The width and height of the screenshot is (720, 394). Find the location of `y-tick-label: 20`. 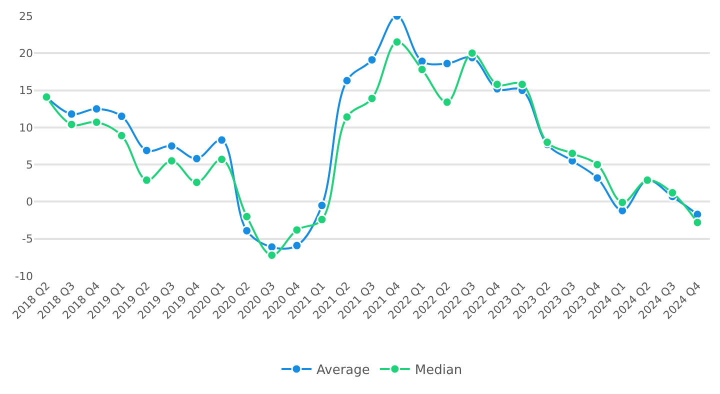

y-tick-label: 20 is located at coordinates (26, 53).